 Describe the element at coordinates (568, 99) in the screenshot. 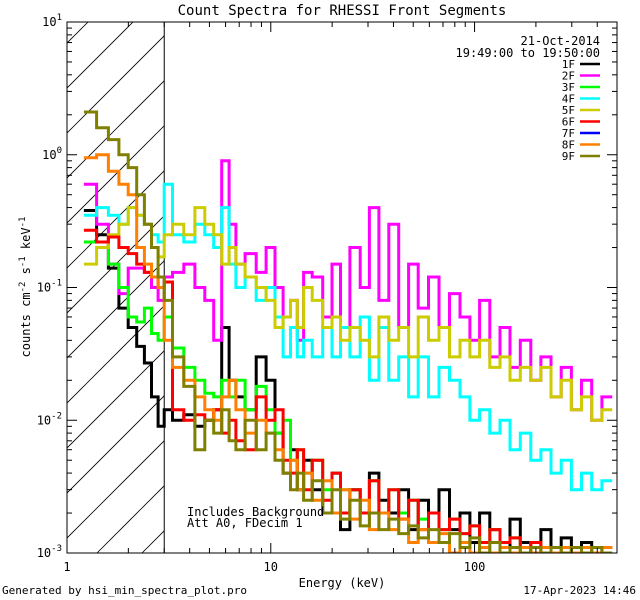

I see `legend-label-4F: 4F` at that location.